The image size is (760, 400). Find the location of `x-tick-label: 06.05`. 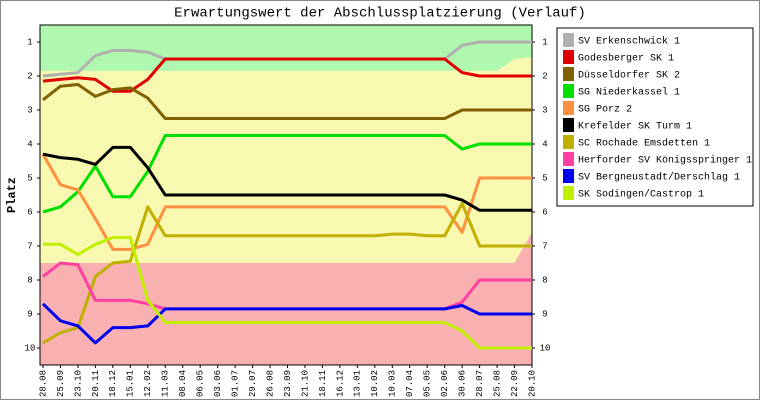

x-tick-label: 06.05 is located at coordinates (201, 383).